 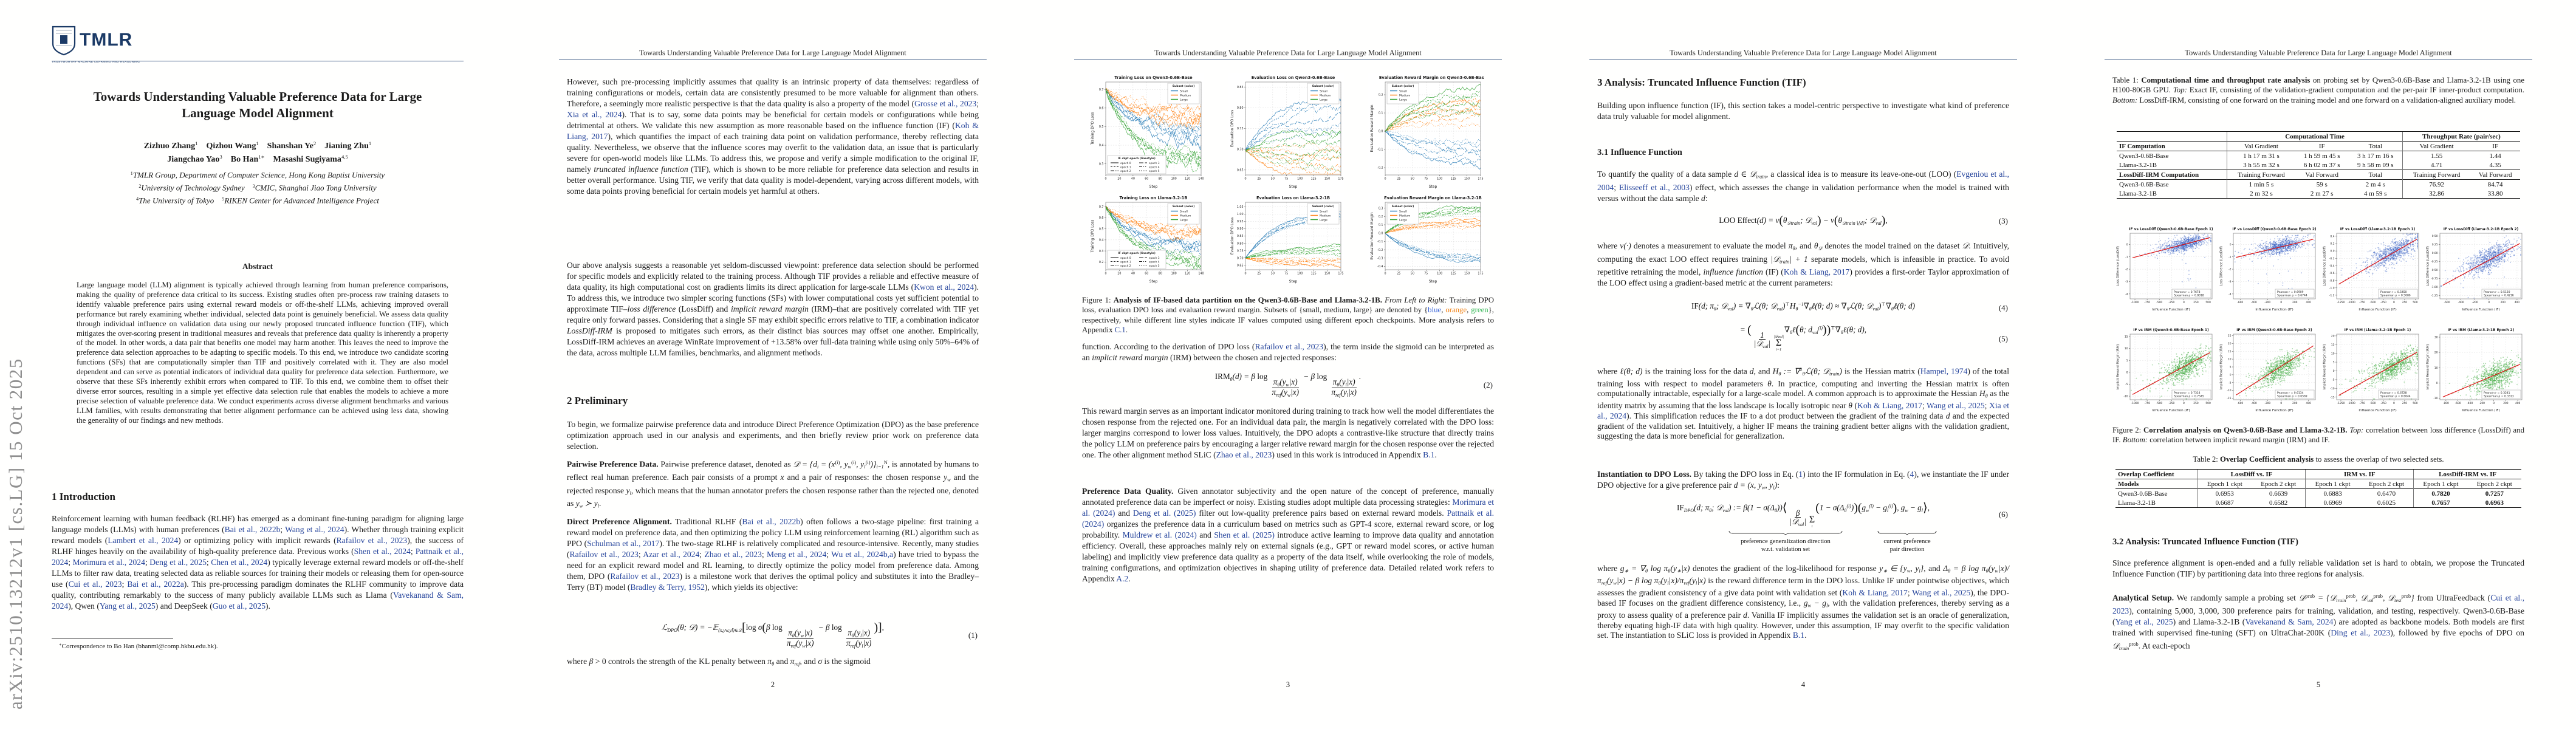 I want to click on equation-1-tag: (1), so click(x=973, y=635).